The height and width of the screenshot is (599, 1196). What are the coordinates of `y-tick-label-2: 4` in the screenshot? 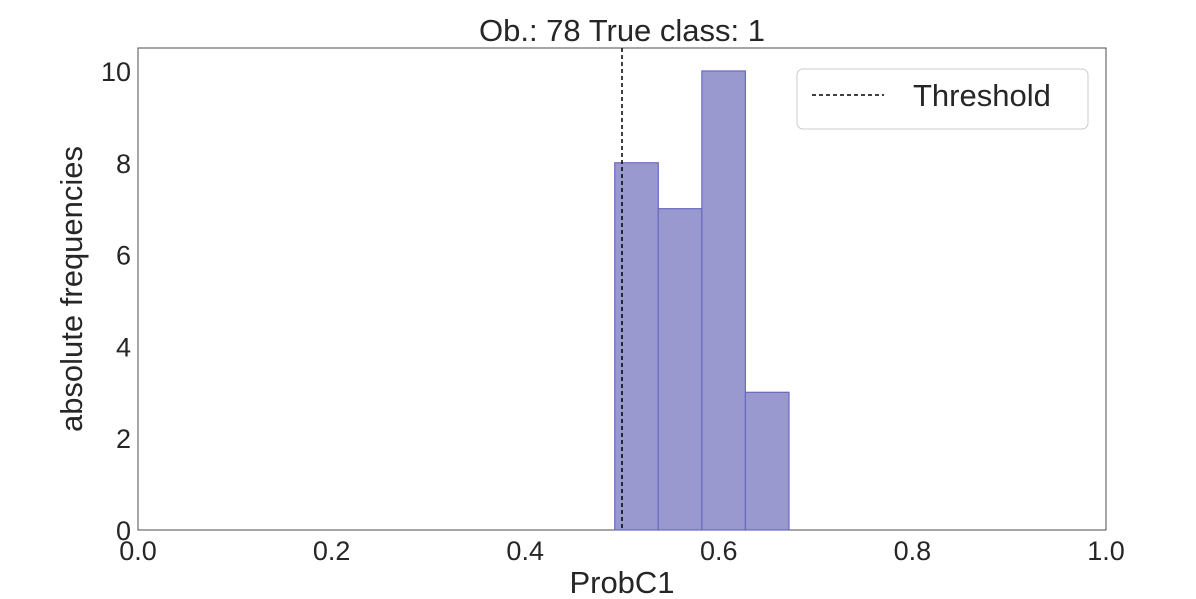 It's located at (123, 347).